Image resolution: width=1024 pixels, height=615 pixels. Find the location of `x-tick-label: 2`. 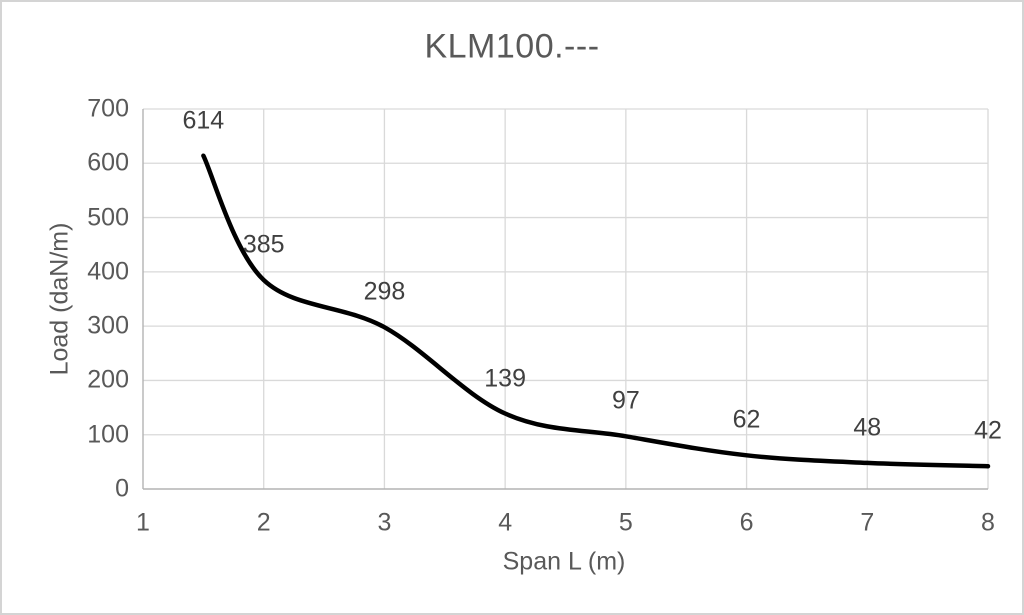

x-tick-label: 2 is located at coordinates (263, 522).